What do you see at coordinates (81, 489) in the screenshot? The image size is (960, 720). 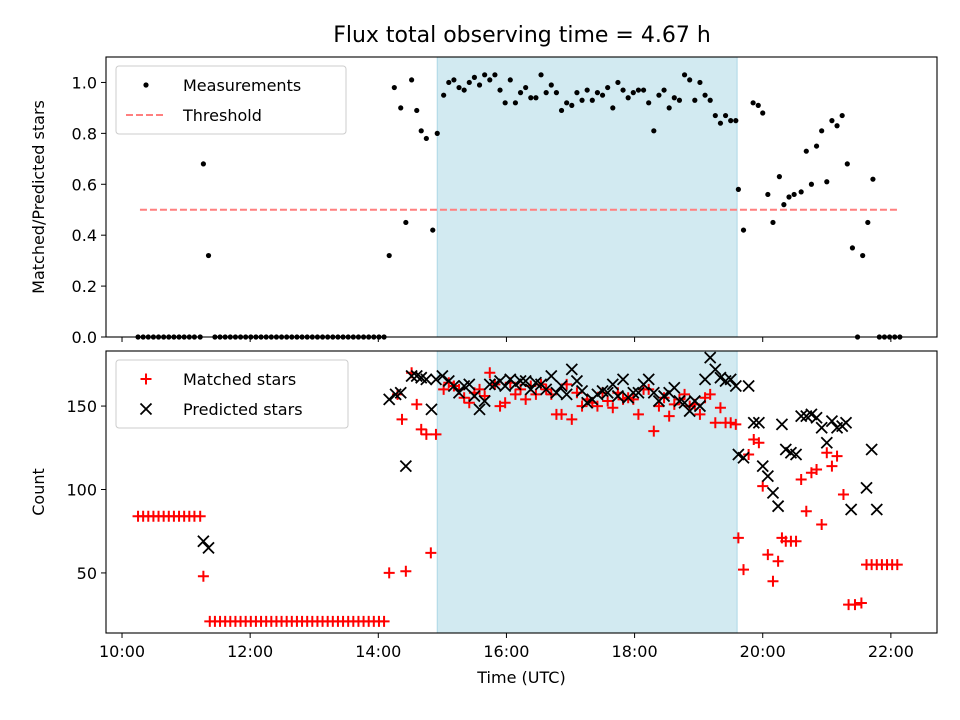 I see `y-tick-label: 100` at bounding box center [81, 489].